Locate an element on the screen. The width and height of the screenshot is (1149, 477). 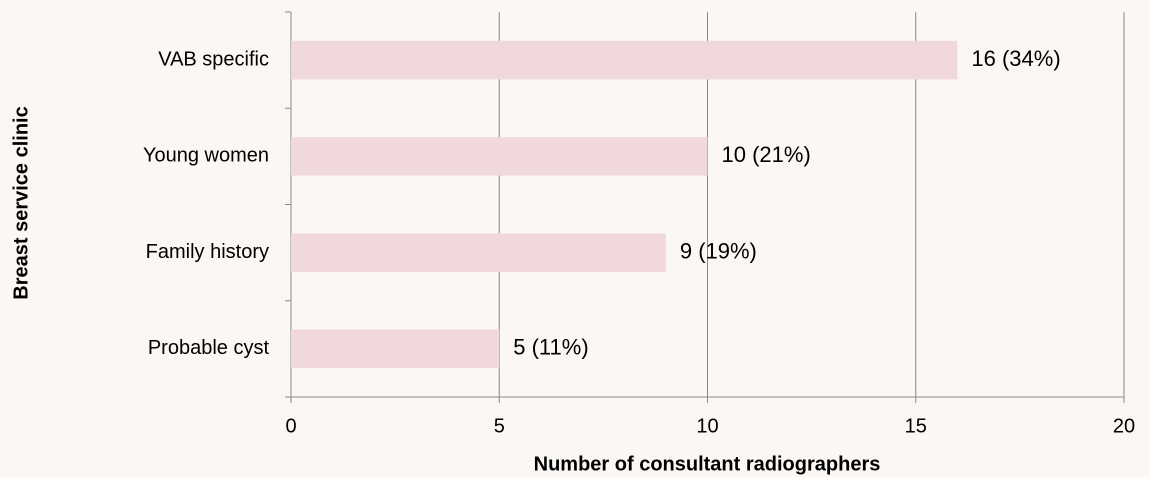
data-label: 9 (19%) is located at coordinates (718, 250).